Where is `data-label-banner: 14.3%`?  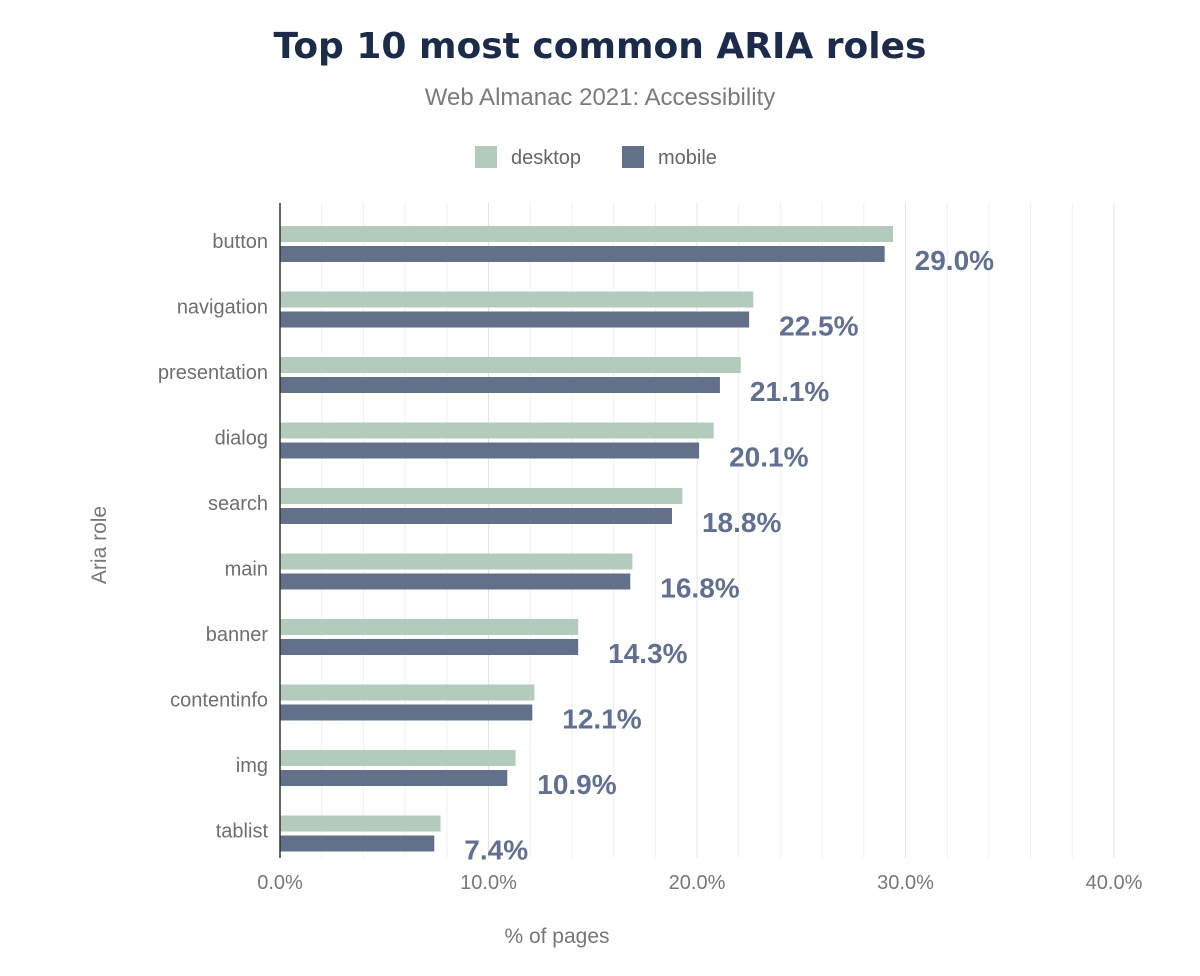
data-label-banner: 14.3% is located at coordinates (647, 653).